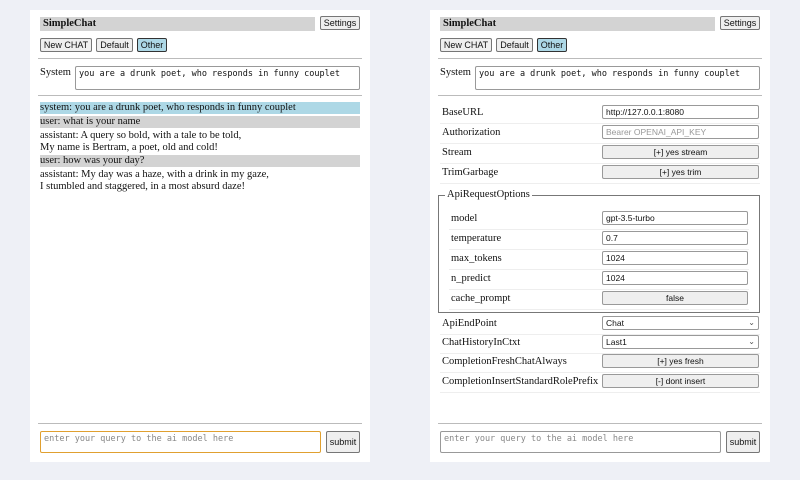 The height and width of the screenshot is (480, 800). What do you see at coordinates (616, 342) in the screenshot?
I see `selected-value: Last1` at bounding box center [616, 342].